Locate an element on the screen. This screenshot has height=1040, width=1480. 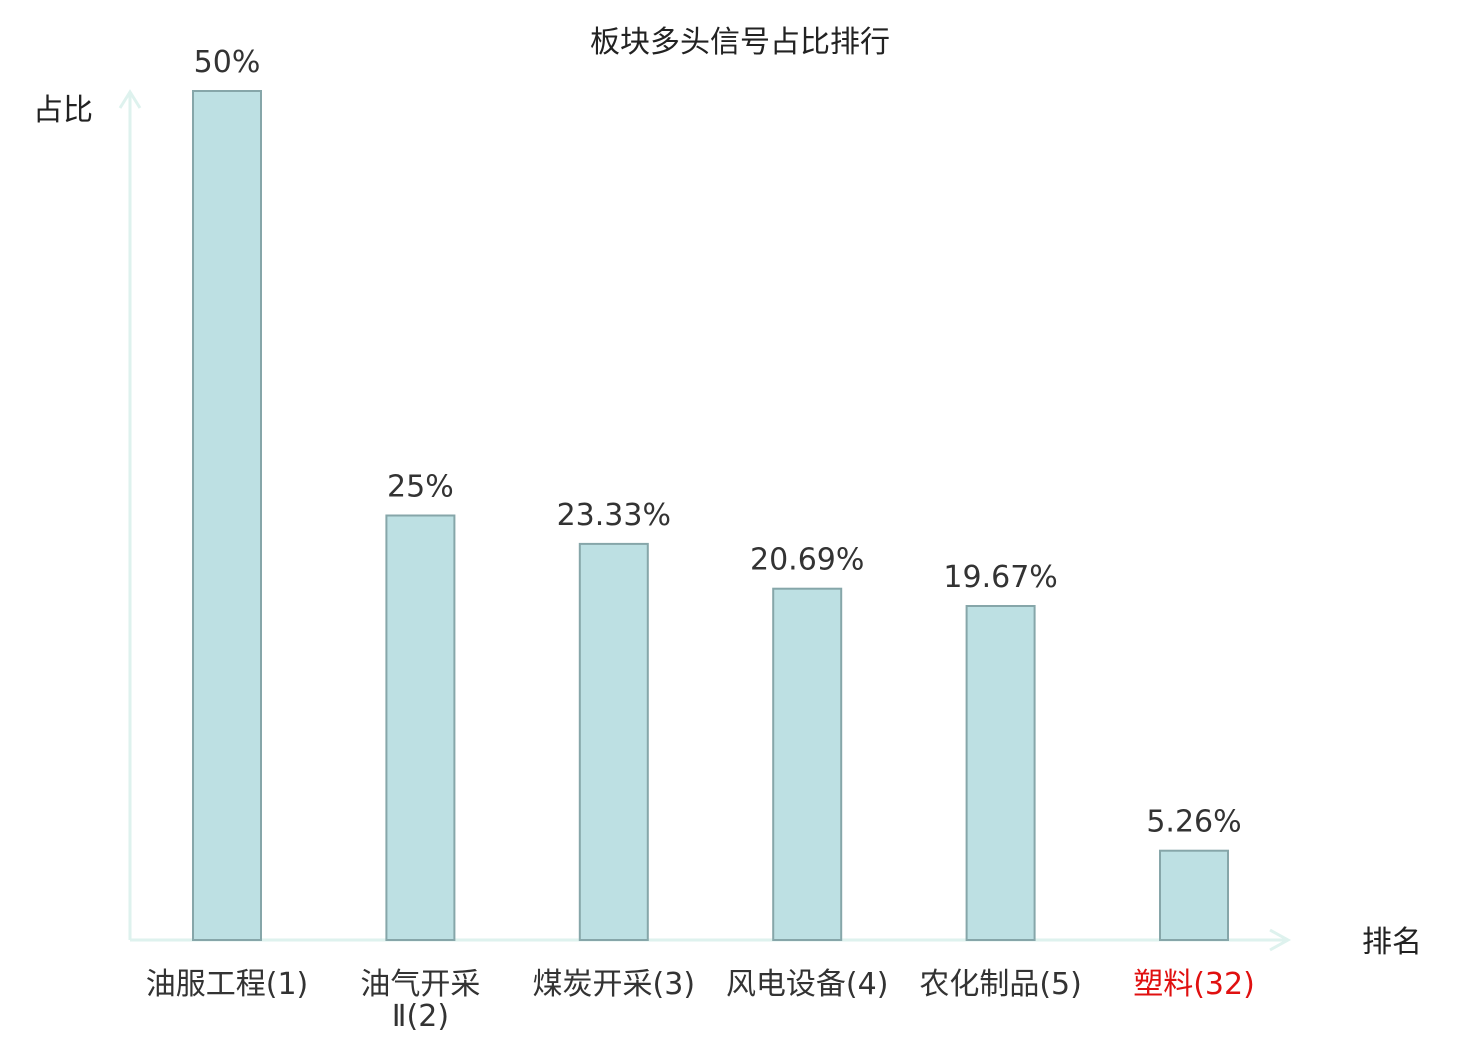
y-axis-label: 占比 is located at coordinates (63, 110).